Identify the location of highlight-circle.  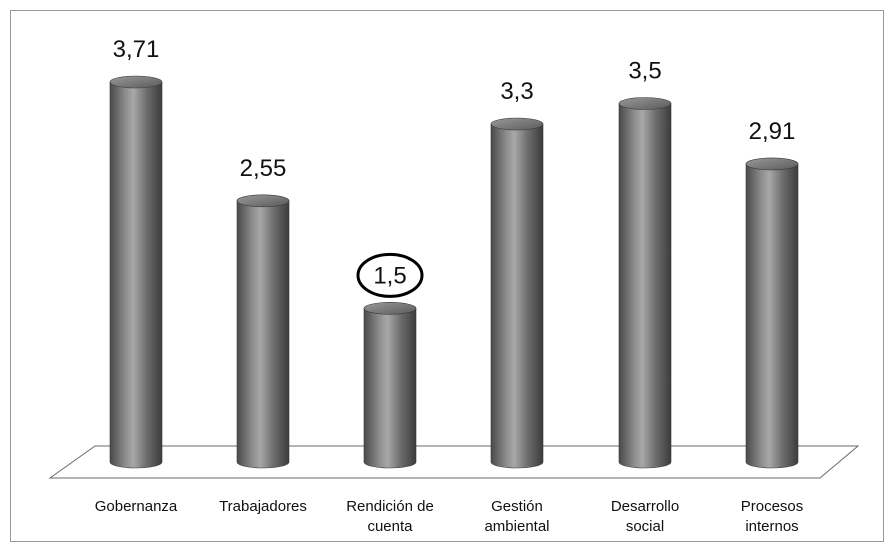
(390, 275).